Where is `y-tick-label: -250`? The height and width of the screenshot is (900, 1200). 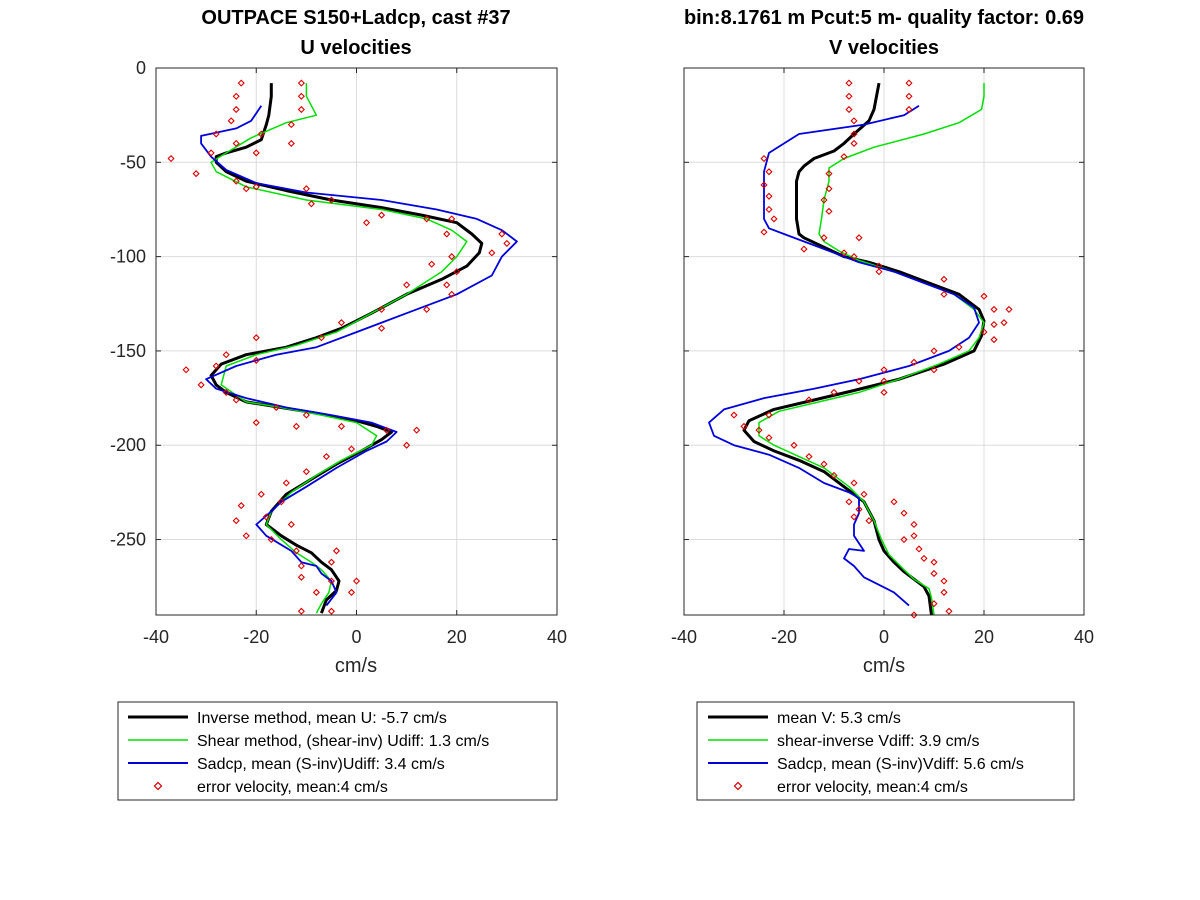 y-tick-label: -250 is located at coordinates (128, 540).